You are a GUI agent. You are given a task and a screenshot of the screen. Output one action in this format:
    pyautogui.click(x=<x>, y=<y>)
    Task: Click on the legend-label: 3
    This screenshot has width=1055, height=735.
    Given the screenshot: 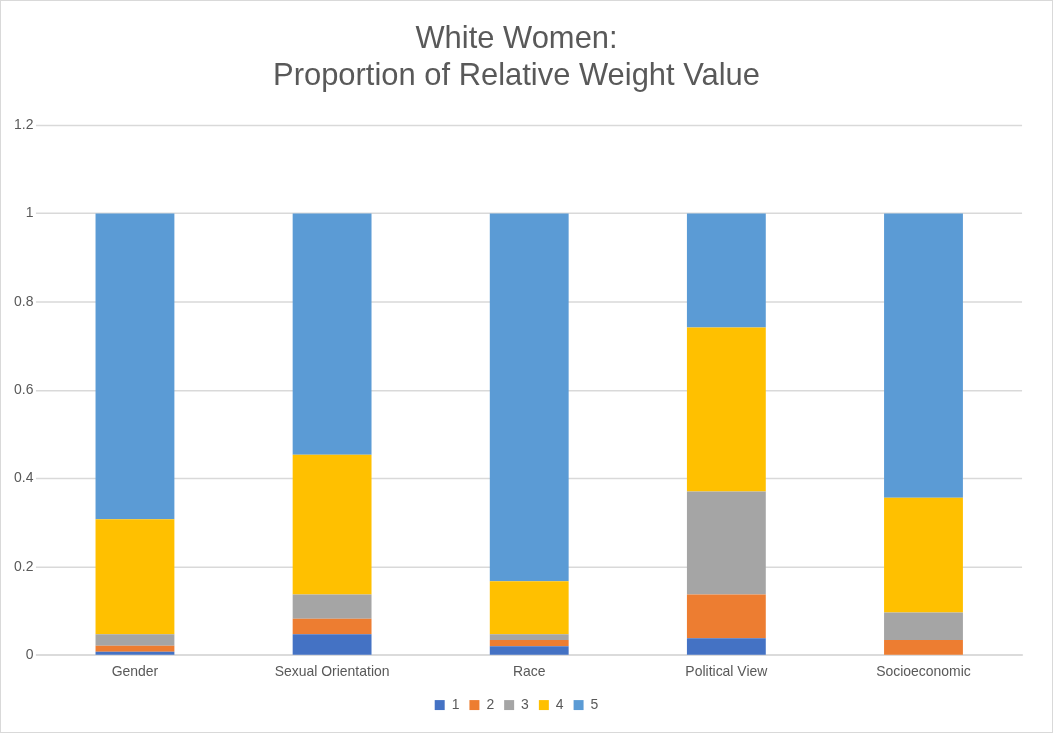 What is the action you would take?
    pyautogui.click(x=525, y=703)
    